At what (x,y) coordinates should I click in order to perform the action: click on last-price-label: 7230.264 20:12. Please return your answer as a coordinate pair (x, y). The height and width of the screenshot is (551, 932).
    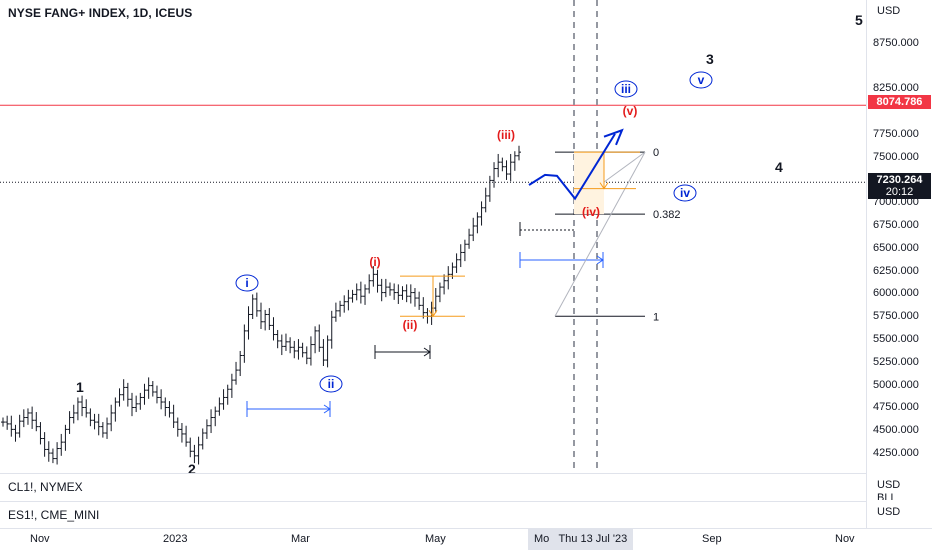
    Looking at the image, I should click on (899, 186).